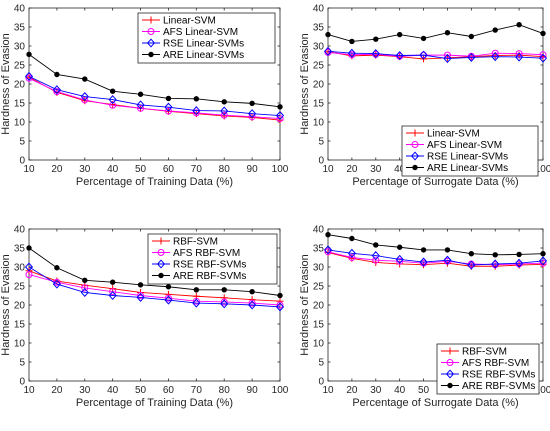 The width and height of the screenshot is (550, 431). What do you see at coordinates (484, 352) in the screenshot?
I see `legend-entry: RBF-SVM` at bounding box center [484, 352].